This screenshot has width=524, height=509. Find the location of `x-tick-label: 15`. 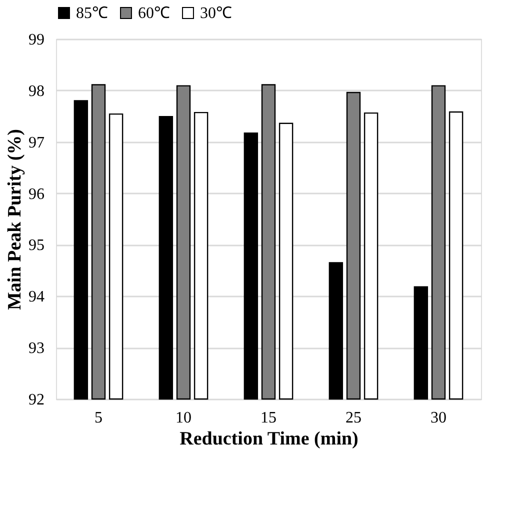

x-tick-label: 15 is located at coordinates (268, 418).